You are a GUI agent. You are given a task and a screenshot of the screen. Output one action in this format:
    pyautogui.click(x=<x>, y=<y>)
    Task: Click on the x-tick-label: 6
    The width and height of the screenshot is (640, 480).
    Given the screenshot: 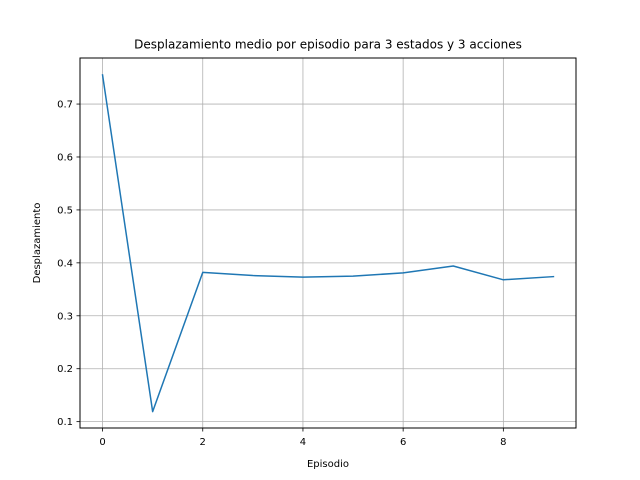 What is the action you would take?
    pyautogui.click(x=403, y=442)
    